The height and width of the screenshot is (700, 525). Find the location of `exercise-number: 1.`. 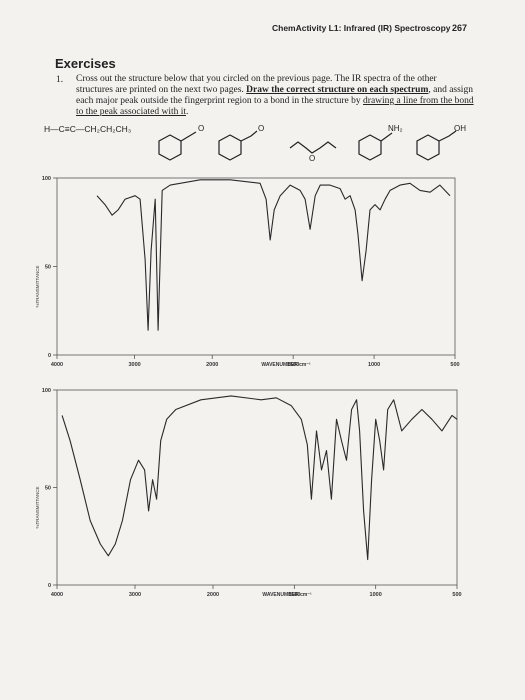

exercise-number: 1. is located at coordinates (59, 80).